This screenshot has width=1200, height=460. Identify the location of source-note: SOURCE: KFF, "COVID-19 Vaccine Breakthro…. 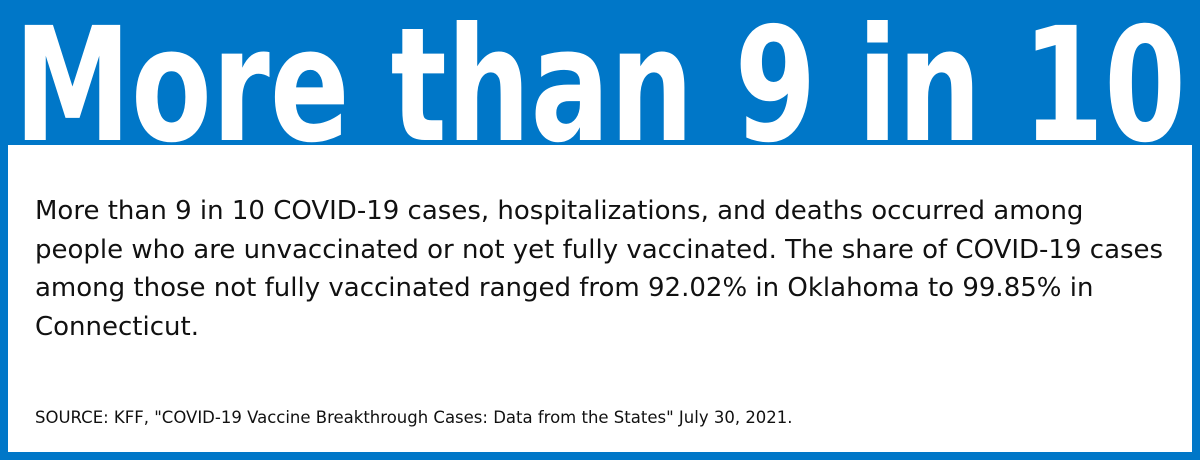
(414, 417).